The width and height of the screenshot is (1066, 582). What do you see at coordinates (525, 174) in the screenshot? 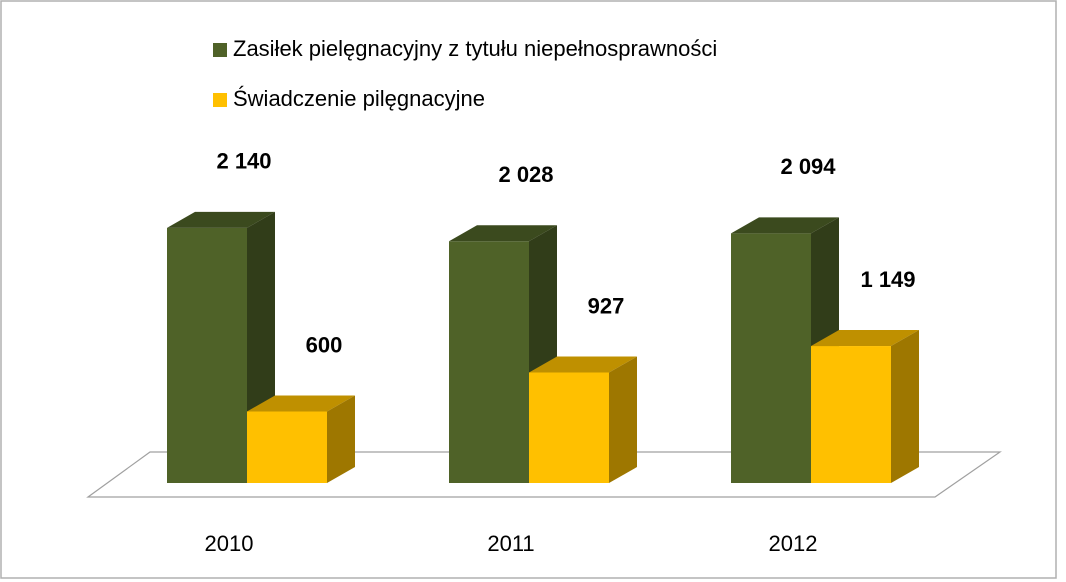
I see `data-label: 2 028` at bounding box center [525, 174].